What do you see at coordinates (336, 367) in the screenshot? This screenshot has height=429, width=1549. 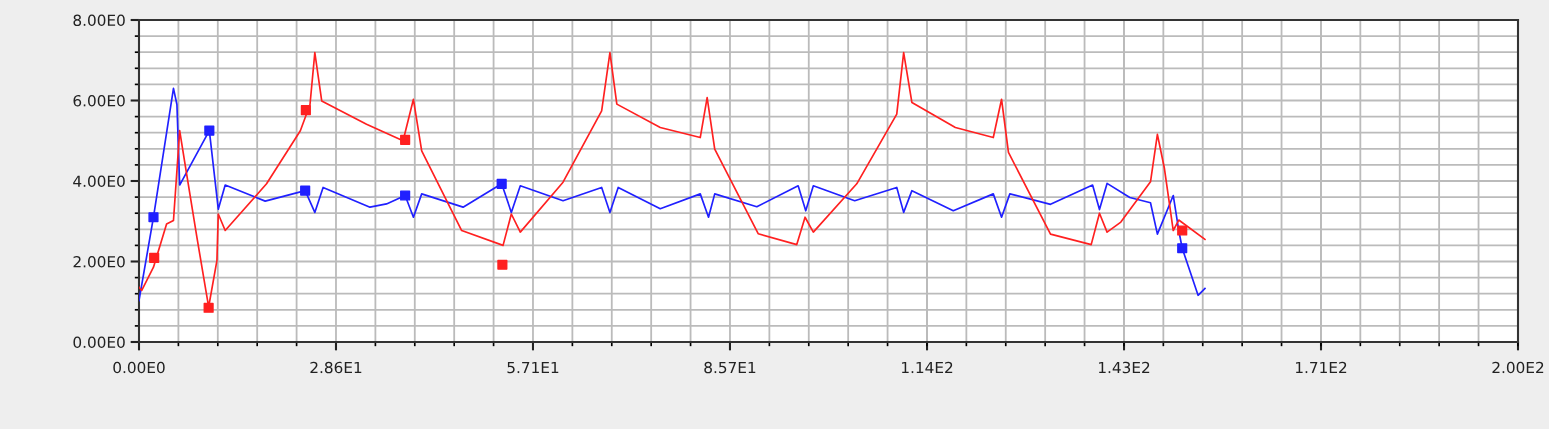 I see `x-tick-label: 2.86E1` at bounding box center [336, 367].